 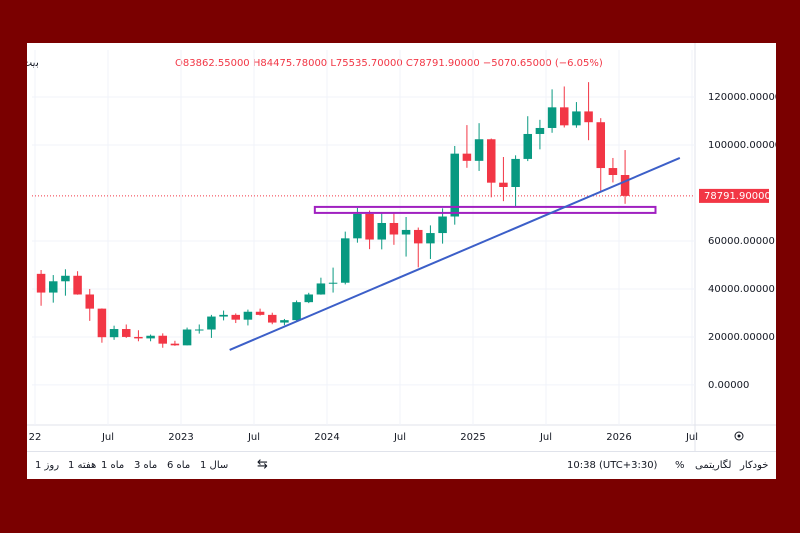 I want to click on y-tick-label: 120000.00000, so click(x=742, y=97).